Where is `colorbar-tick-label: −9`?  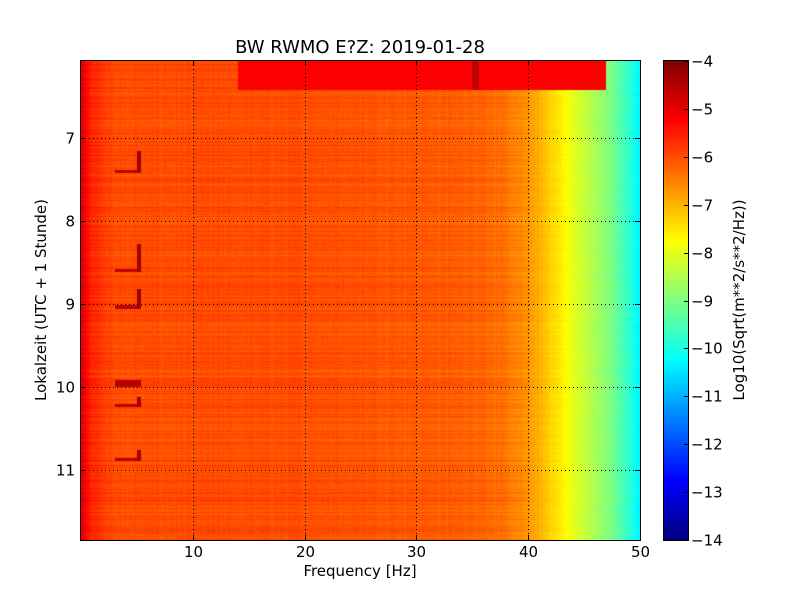
colorbar-tick-label: −9 is located at coordinates (702, 302).